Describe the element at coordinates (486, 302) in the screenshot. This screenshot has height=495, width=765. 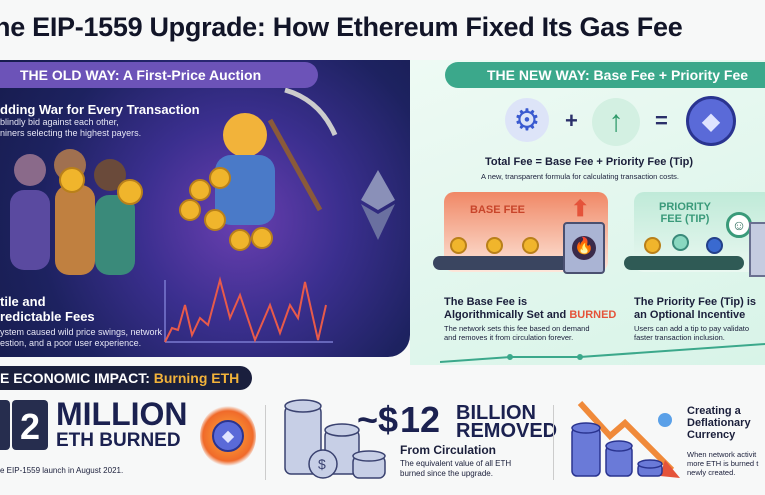
I see `heading-line: The Base Fee is` at that location.